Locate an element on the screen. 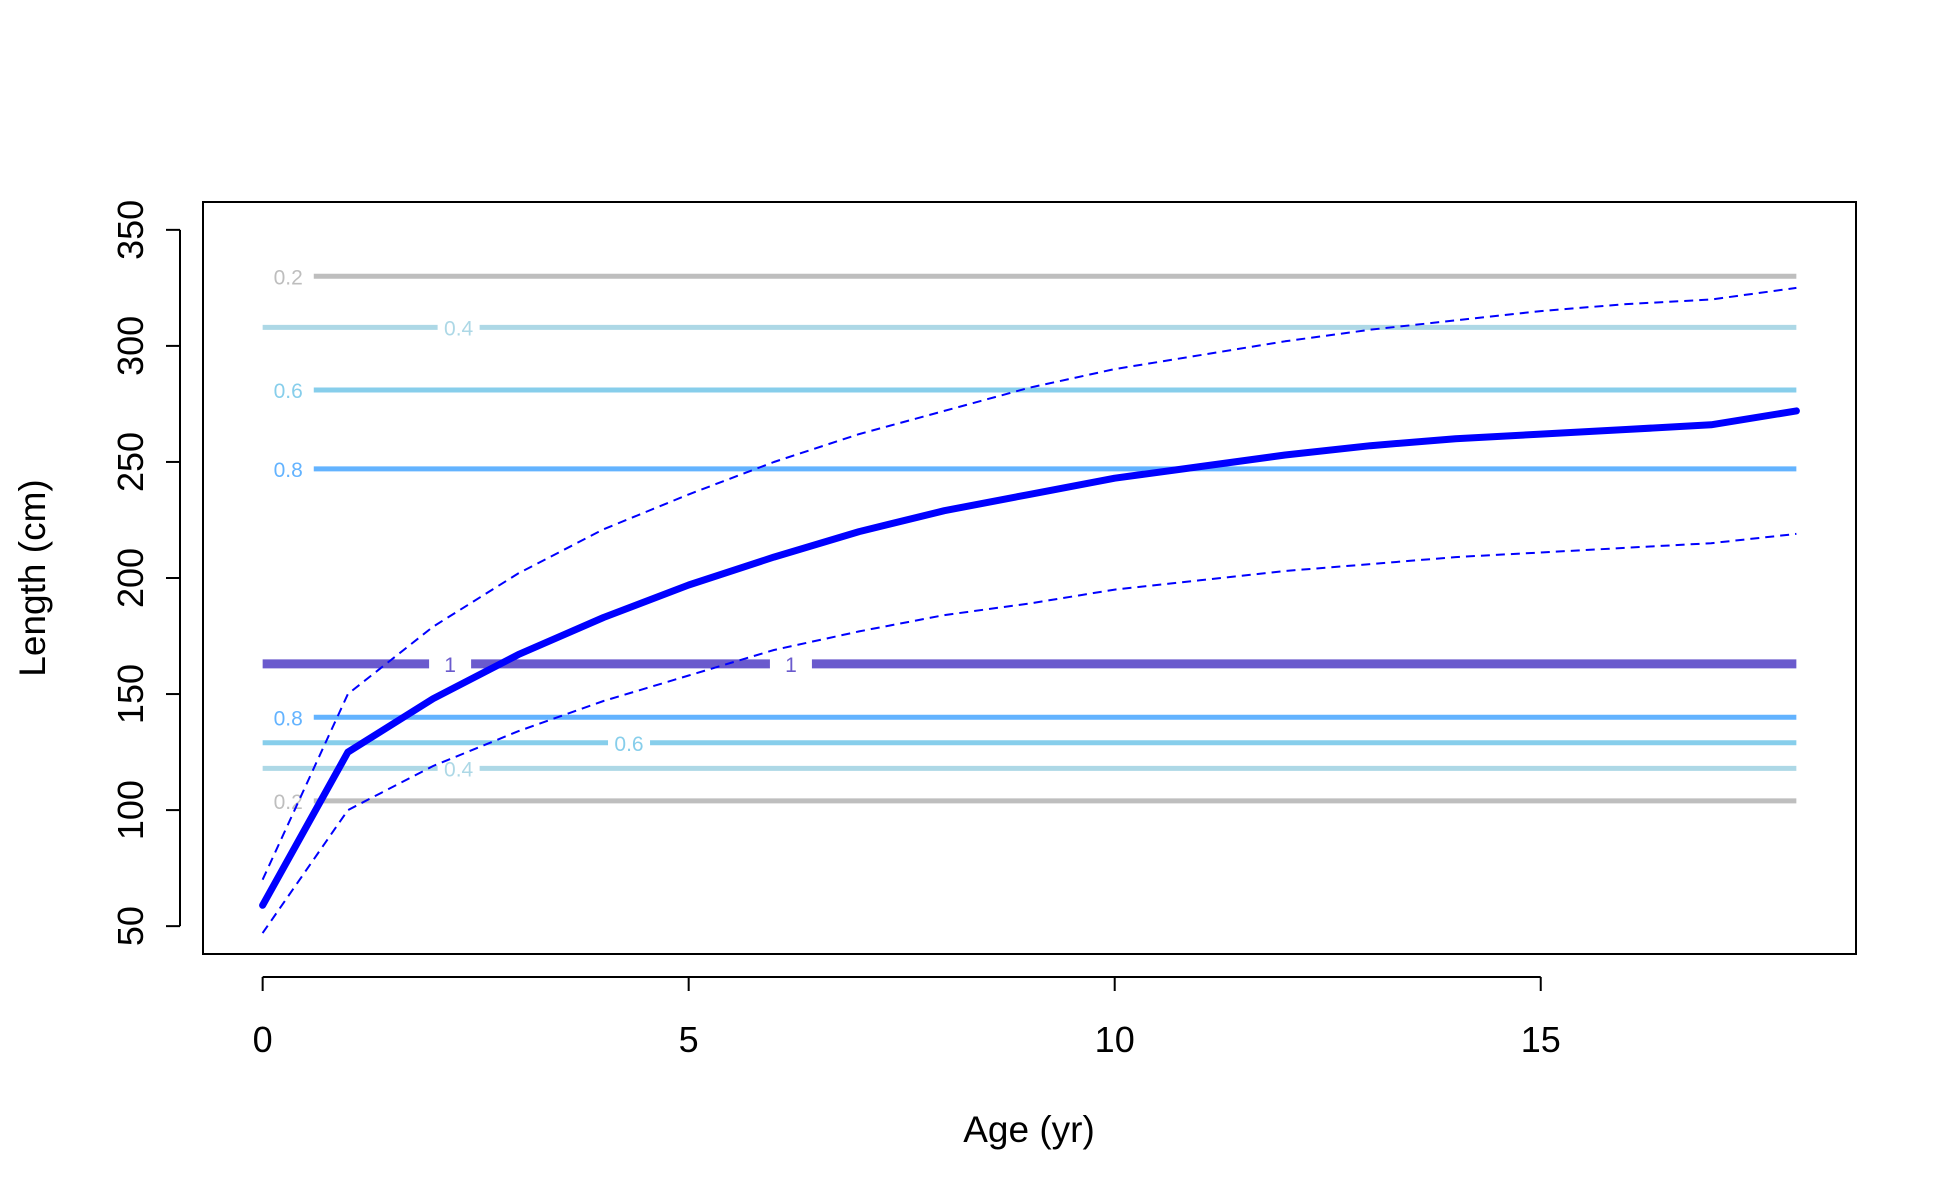 The image size is (1950, 1200). y-tick-label: 350 is located at coordinates (130, 230).